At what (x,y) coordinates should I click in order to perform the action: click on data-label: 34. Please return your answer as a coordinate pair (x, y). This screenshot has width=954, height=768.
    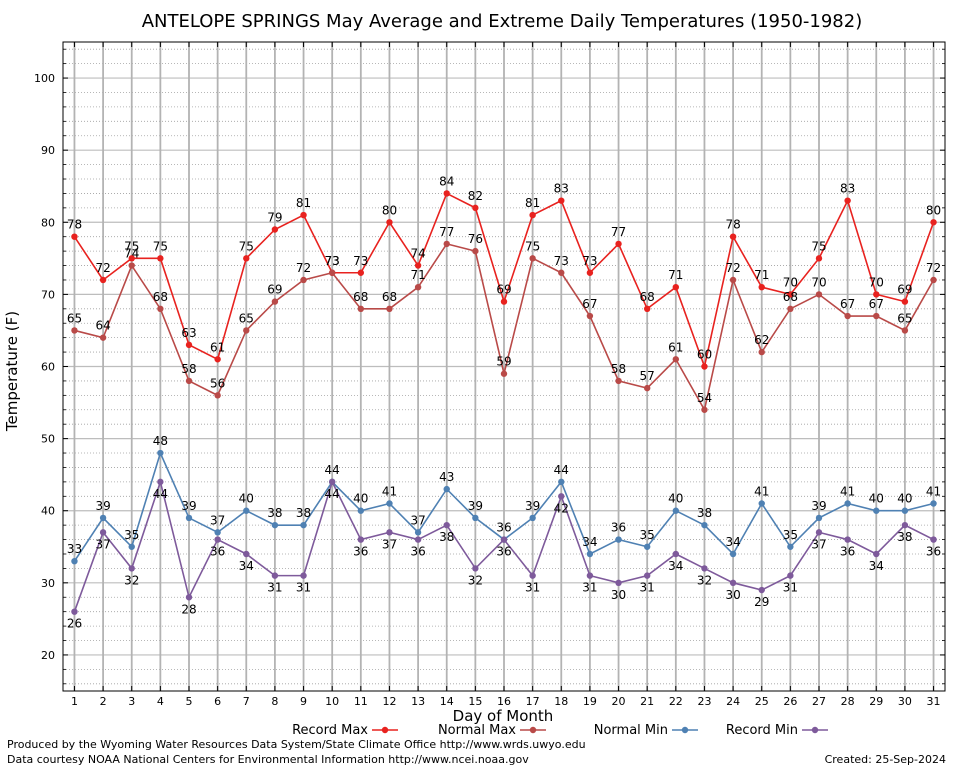
    Looking at the image, I should click on (732, 542).